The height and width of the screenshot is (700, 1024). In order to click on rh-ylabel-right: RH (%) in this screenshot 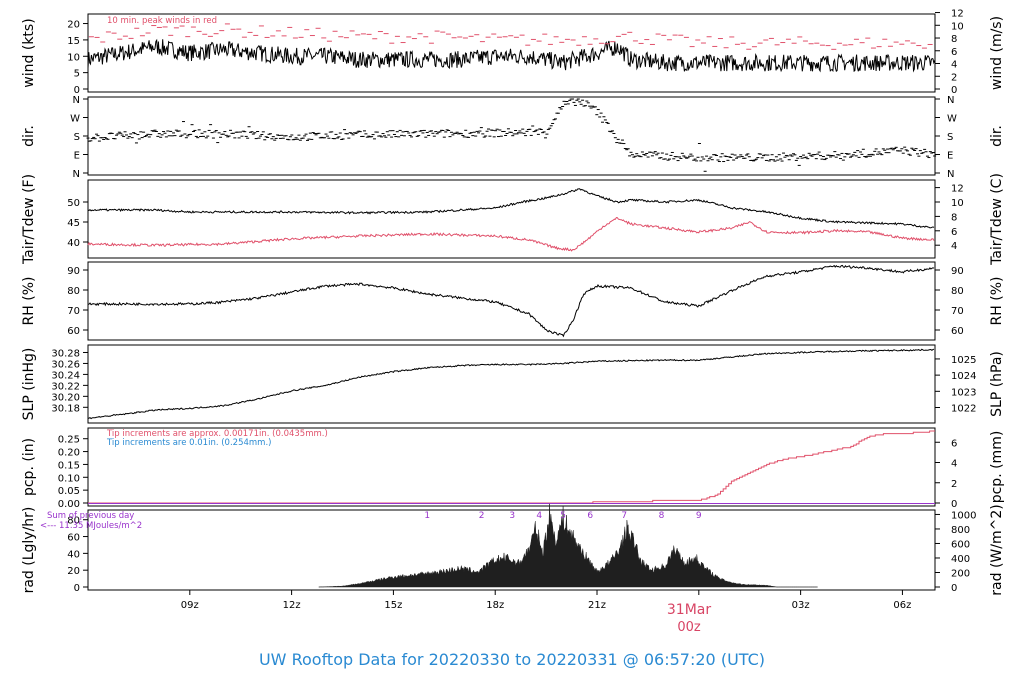, I will do `click(997, 301)`.